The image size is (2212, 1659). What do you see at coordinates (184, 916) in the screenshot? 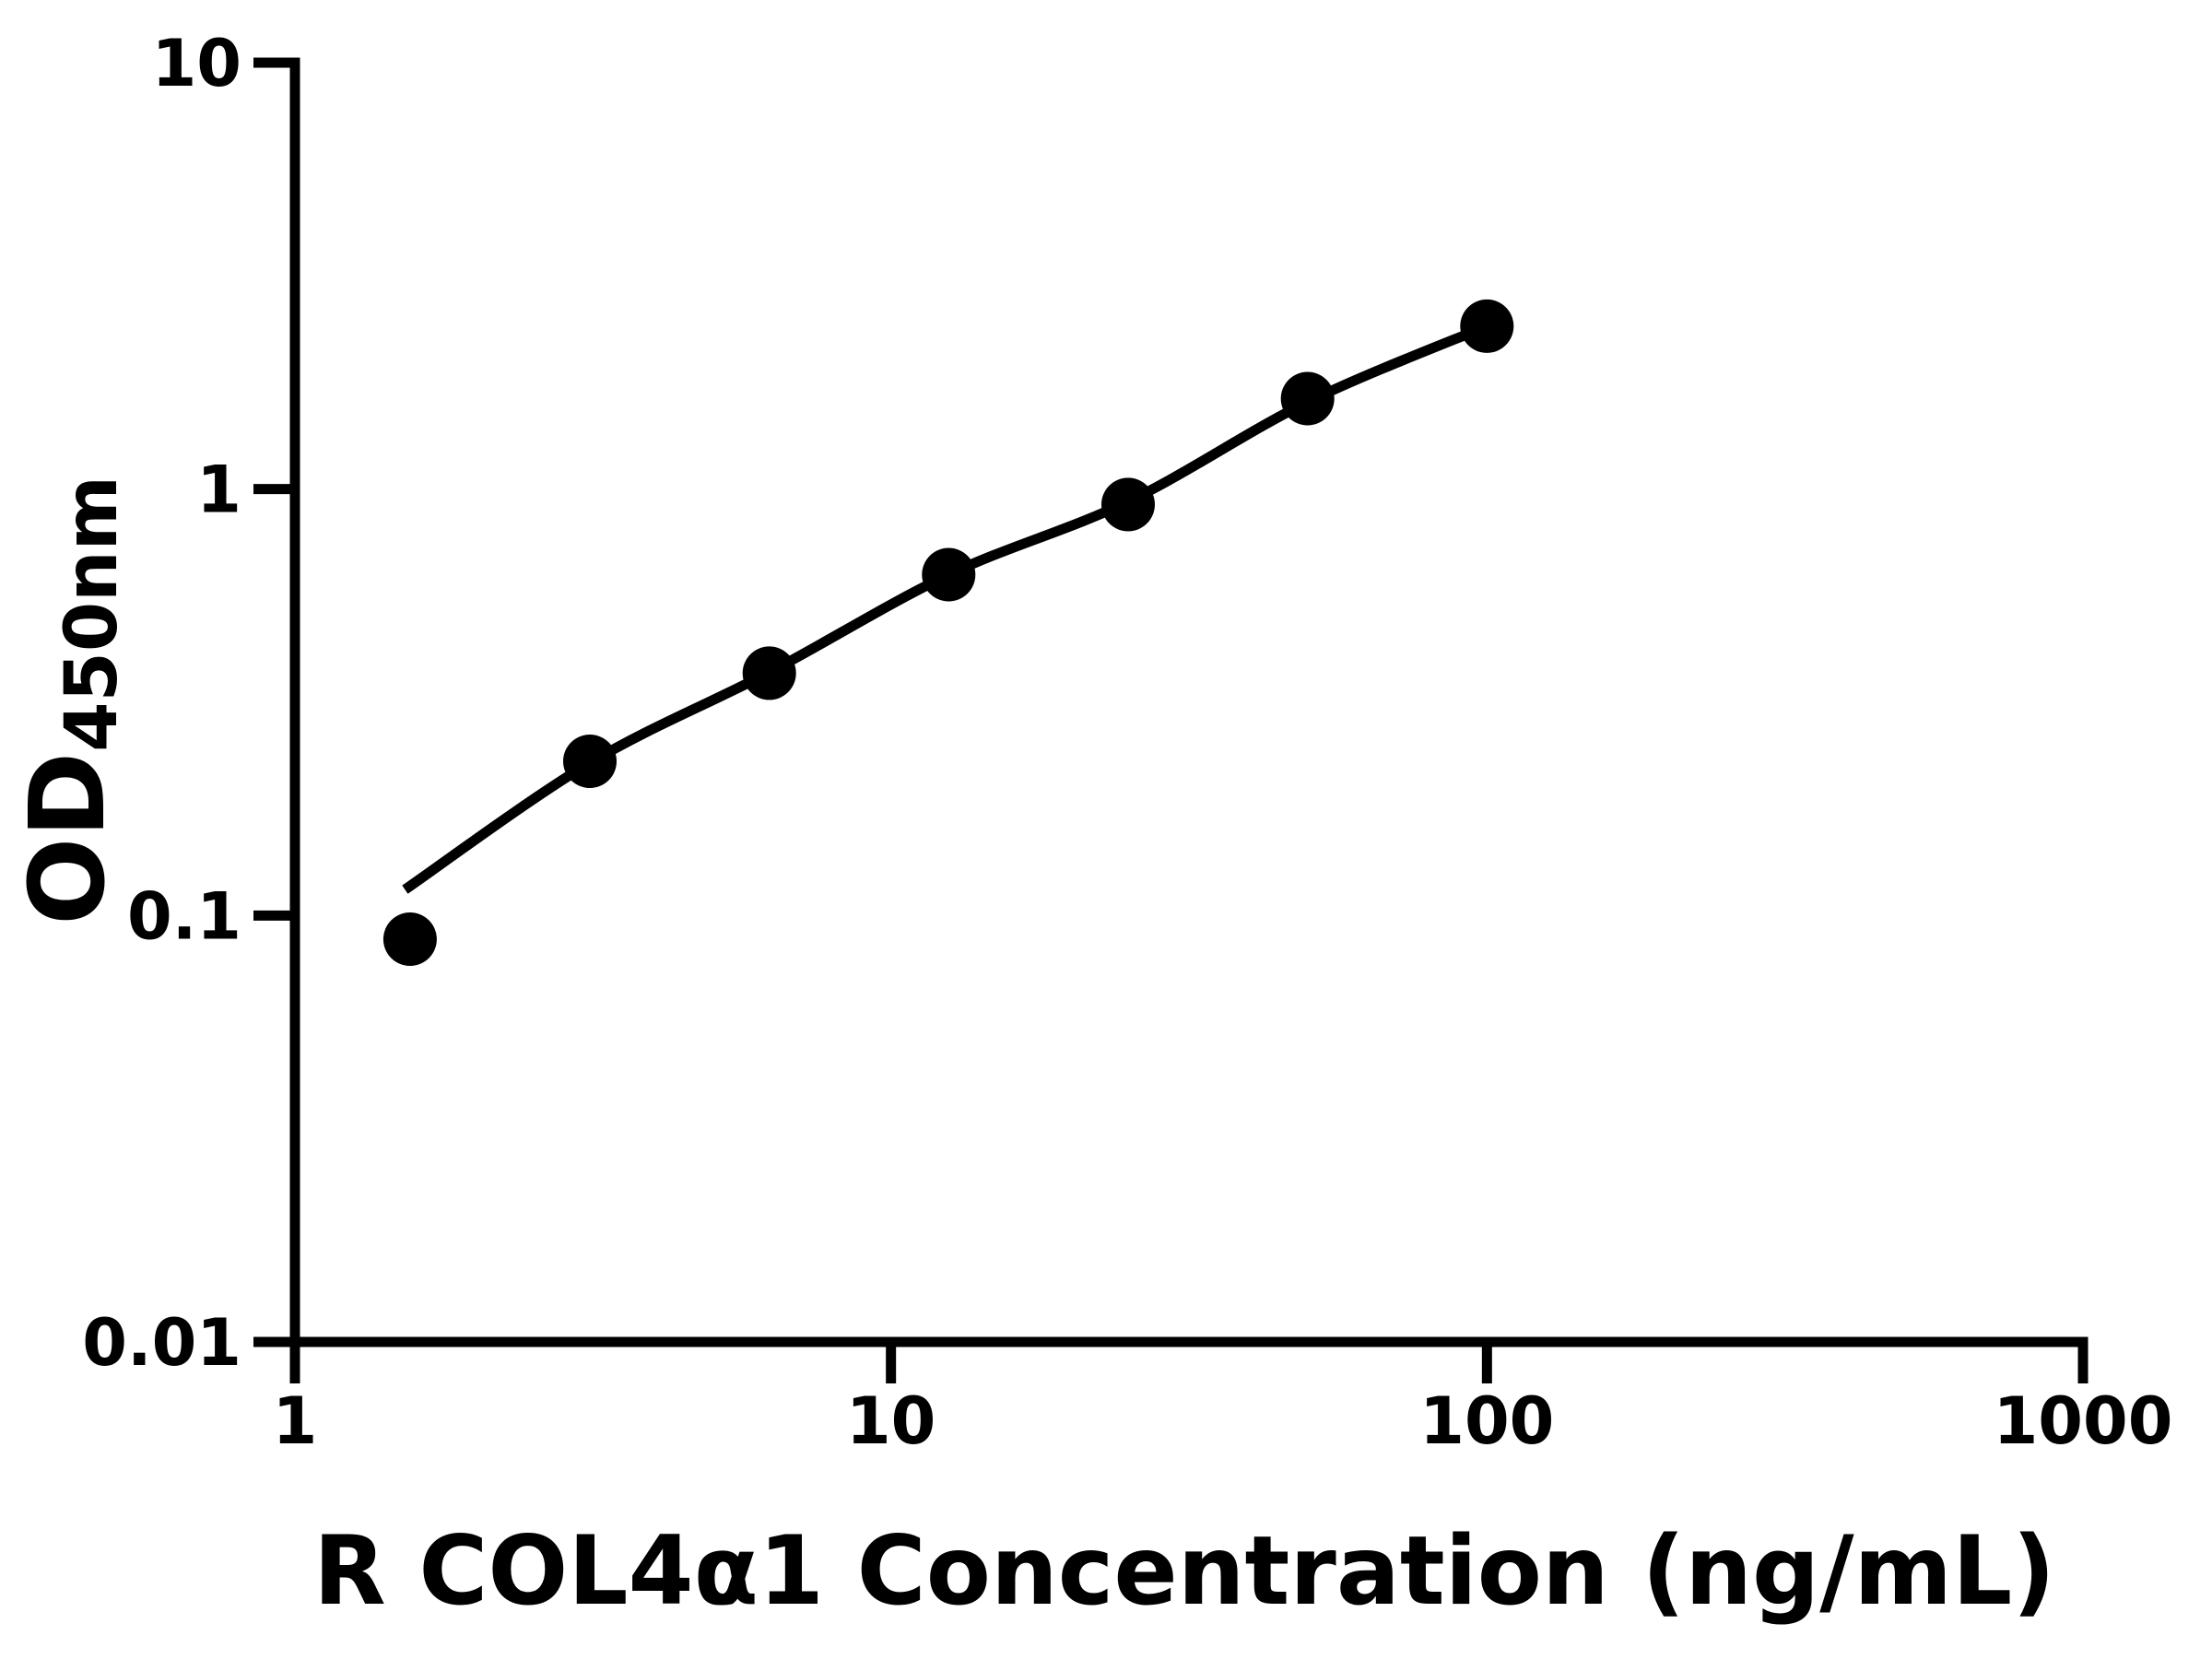
I see `y-tick-label: 0.1` at bounding box center [184, 916].